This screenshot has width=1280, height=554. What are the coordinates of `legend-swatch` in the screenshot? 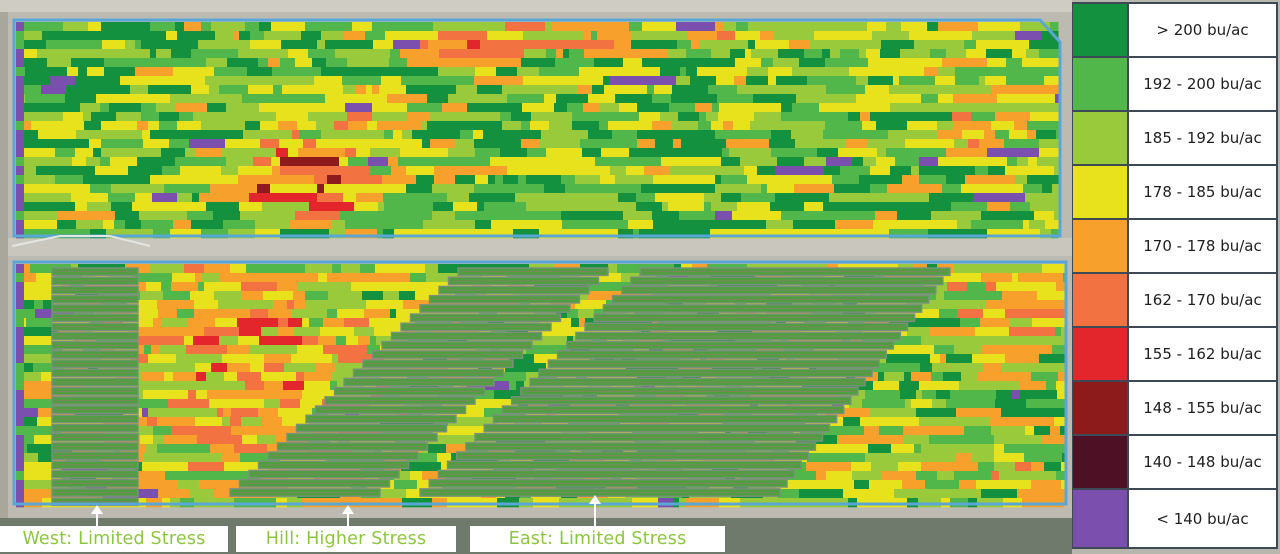 It's located at (1100, 518).